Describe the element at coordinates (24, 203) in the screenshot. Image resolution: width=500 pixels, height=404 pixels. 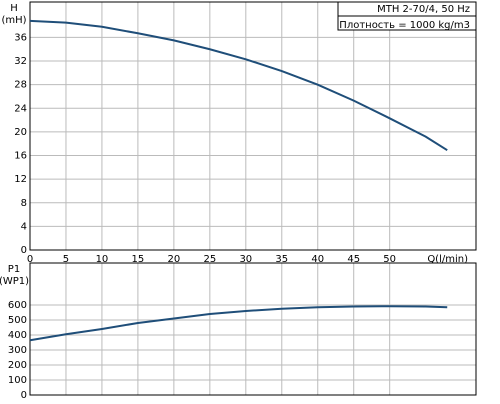
I see `y-tick-label: 8` at that location.